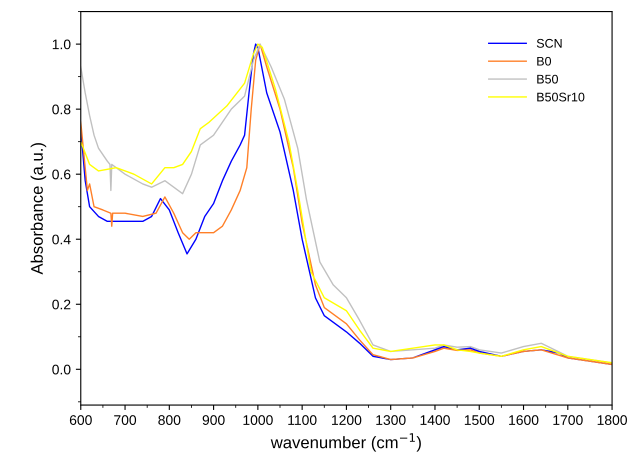 The height and width of the screenshot is (464, 631). What do you see at coordinates (612, 420) in the screenshot?
I see `x-tick-label: 1800` at bounding box center [612, 420].